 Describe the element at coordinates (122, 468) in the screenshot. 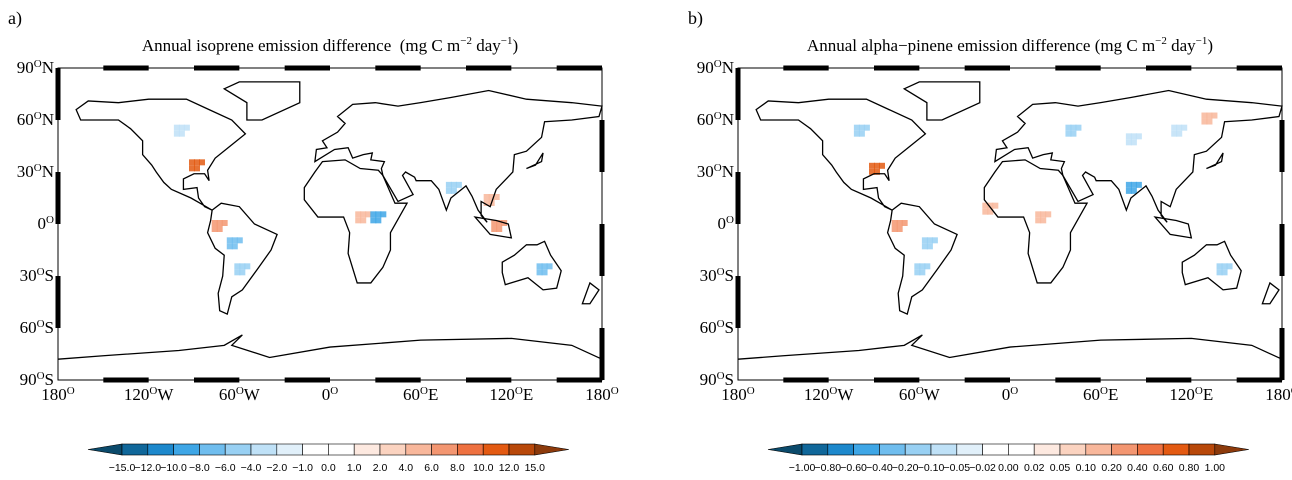

I see `colorbar-label: −15.0` at that location.